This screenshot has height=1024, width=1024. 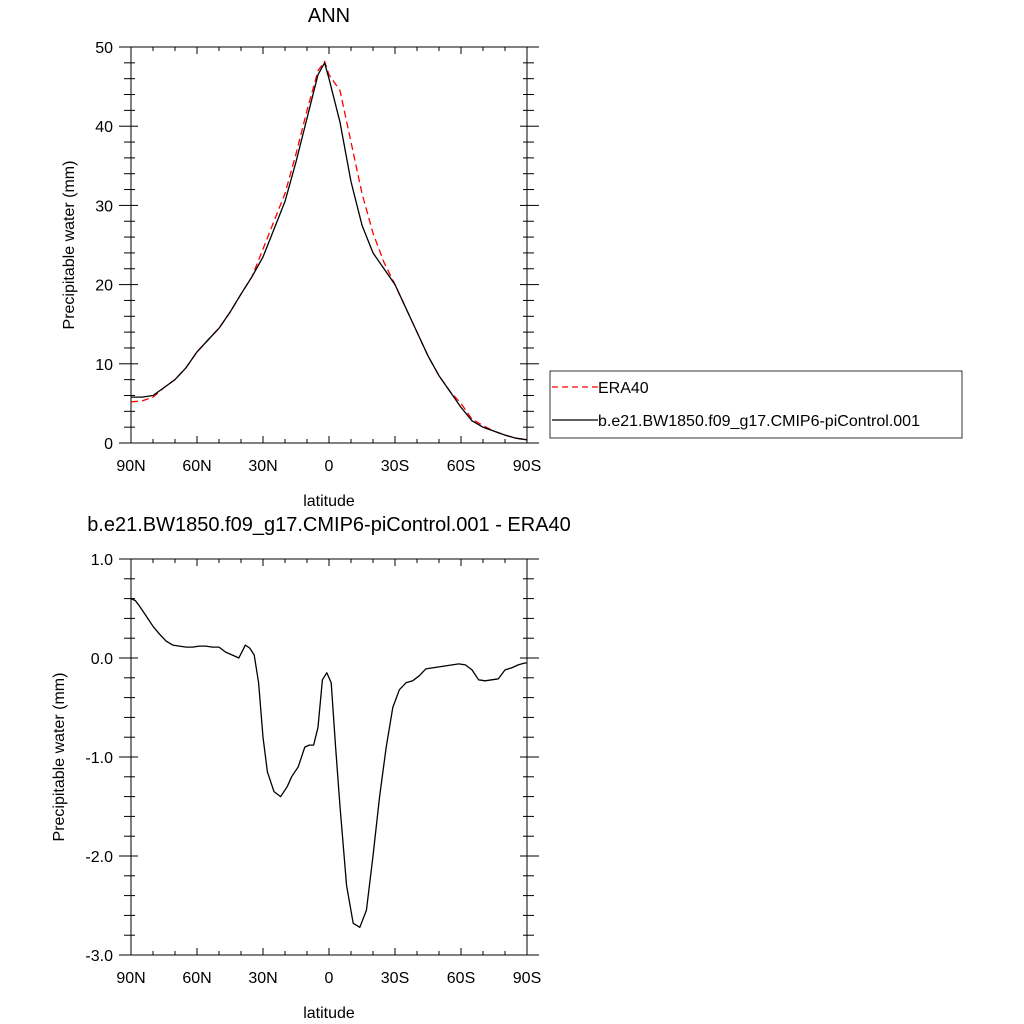 What do you see at coordinates (104, 206) in the screenshot?
I see `y-tick-label: 30` at bounding box center [104, 206].